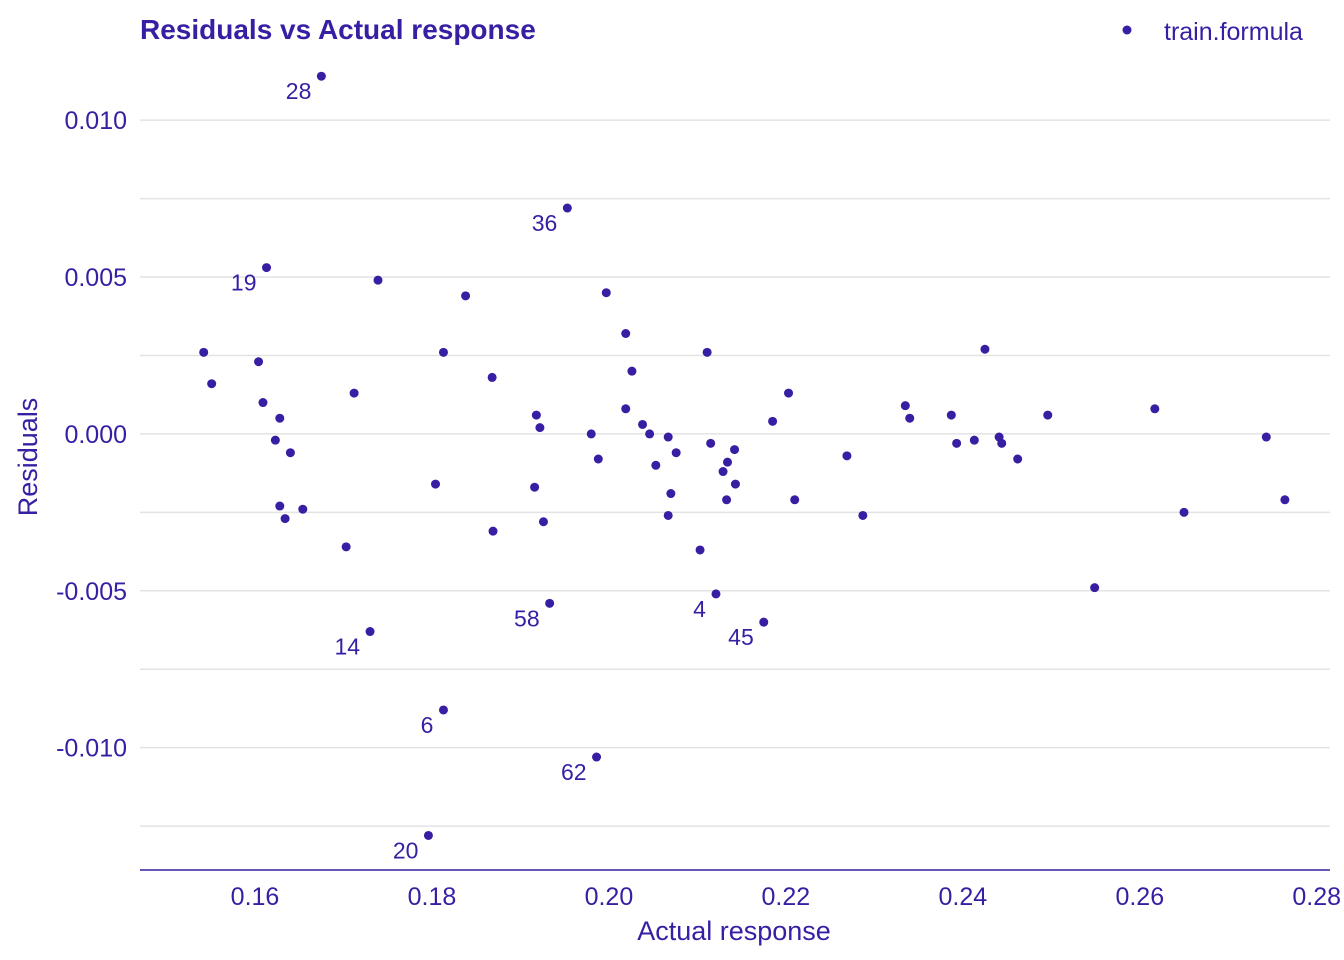  I want to click on x-tick-label: 0.18, so click(432, 897).